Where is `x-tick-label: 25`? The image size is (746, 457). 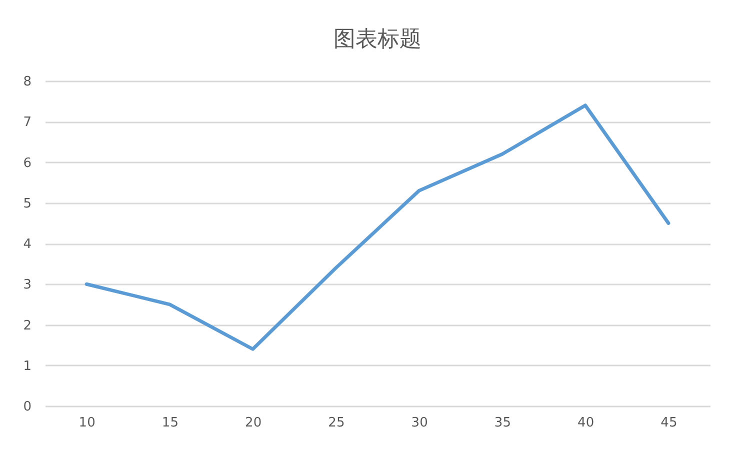 x-tick-label: 25 is located at coordinates (336, 423).